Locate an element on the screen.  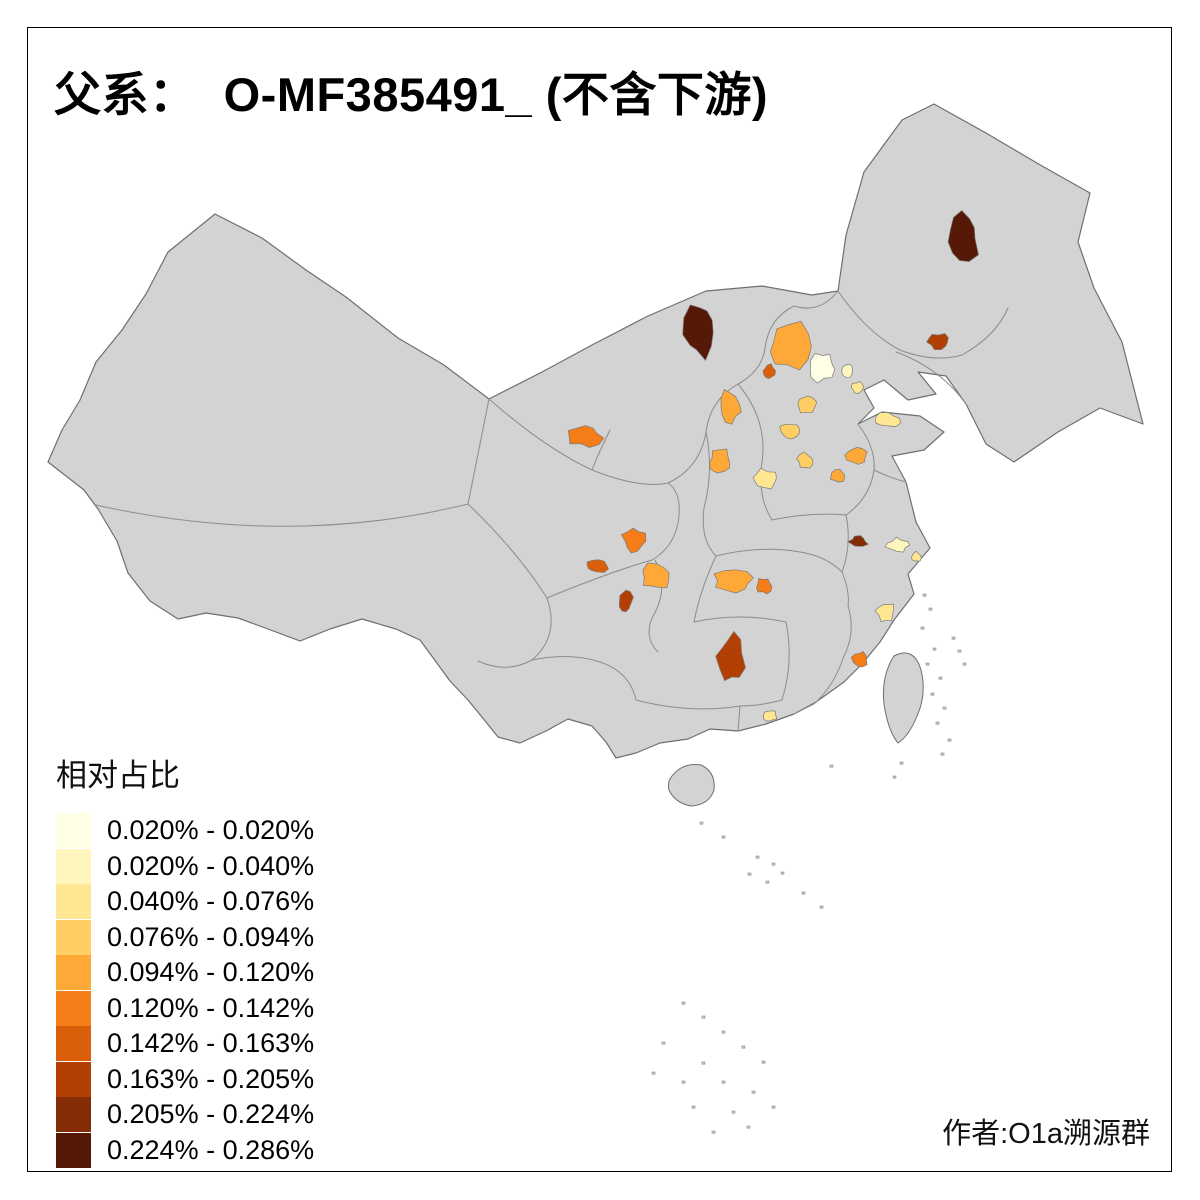
legend-label: 0.120% - 0.142% is located at coordinates (211, 1007).